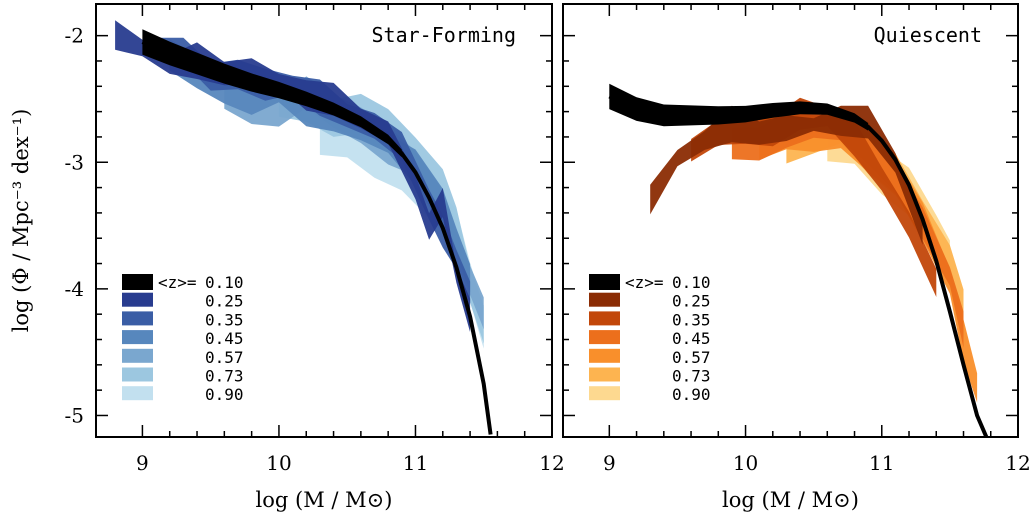 Image resolution: width=1033 pixels, height=517 pixels. Describe the element at coordinates (272, 93) in the screenshot. I see `band-sf-z010` at that location.